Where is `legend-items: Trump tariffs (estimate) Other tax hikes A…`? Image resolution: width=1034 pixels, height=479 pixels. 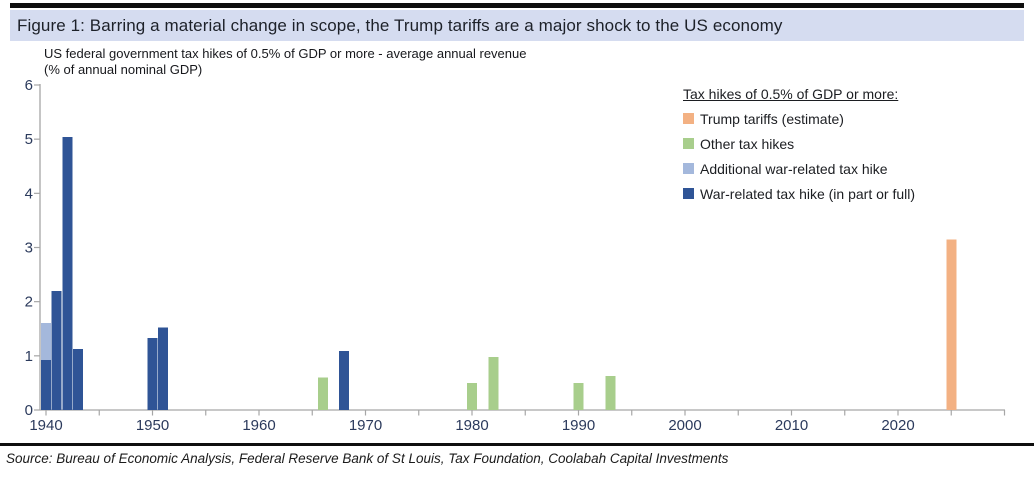 legend-items: Trump tariffs (estimate) Other tax hikes A… is located at coordinates (799, 156).